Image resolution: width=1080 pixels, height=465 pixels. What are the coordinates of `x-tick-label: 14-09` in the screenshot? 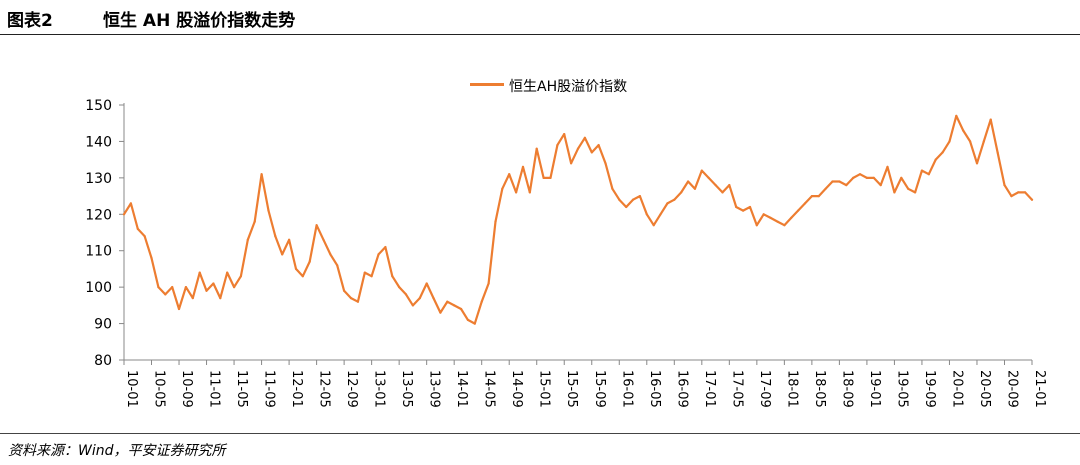 It's located at (516, 389).